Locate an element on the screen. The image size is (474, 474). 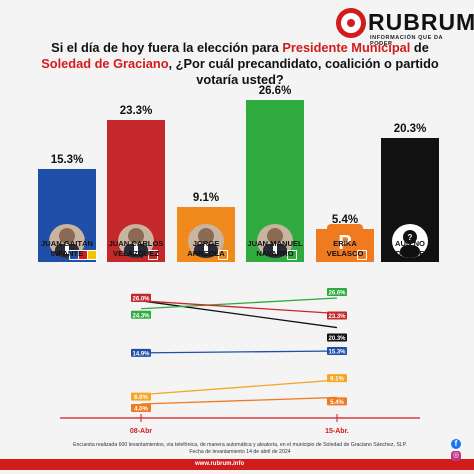
footer-bar is located at coordinates (237, 464).